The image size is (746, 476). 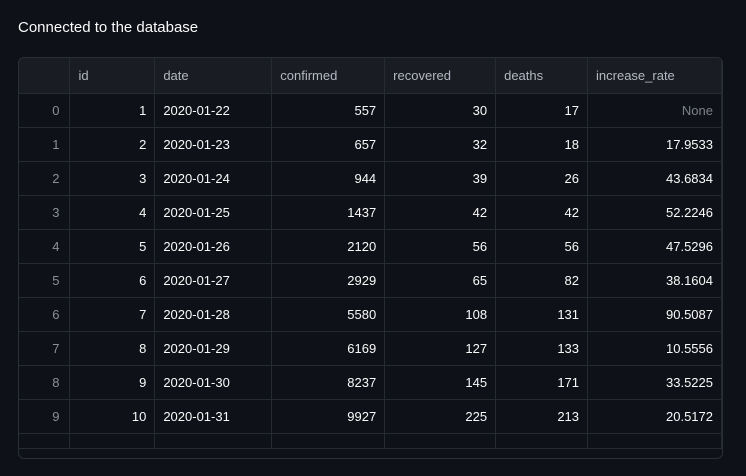 I want to click on recovered-cell: 56, so click(x=440, y=246).